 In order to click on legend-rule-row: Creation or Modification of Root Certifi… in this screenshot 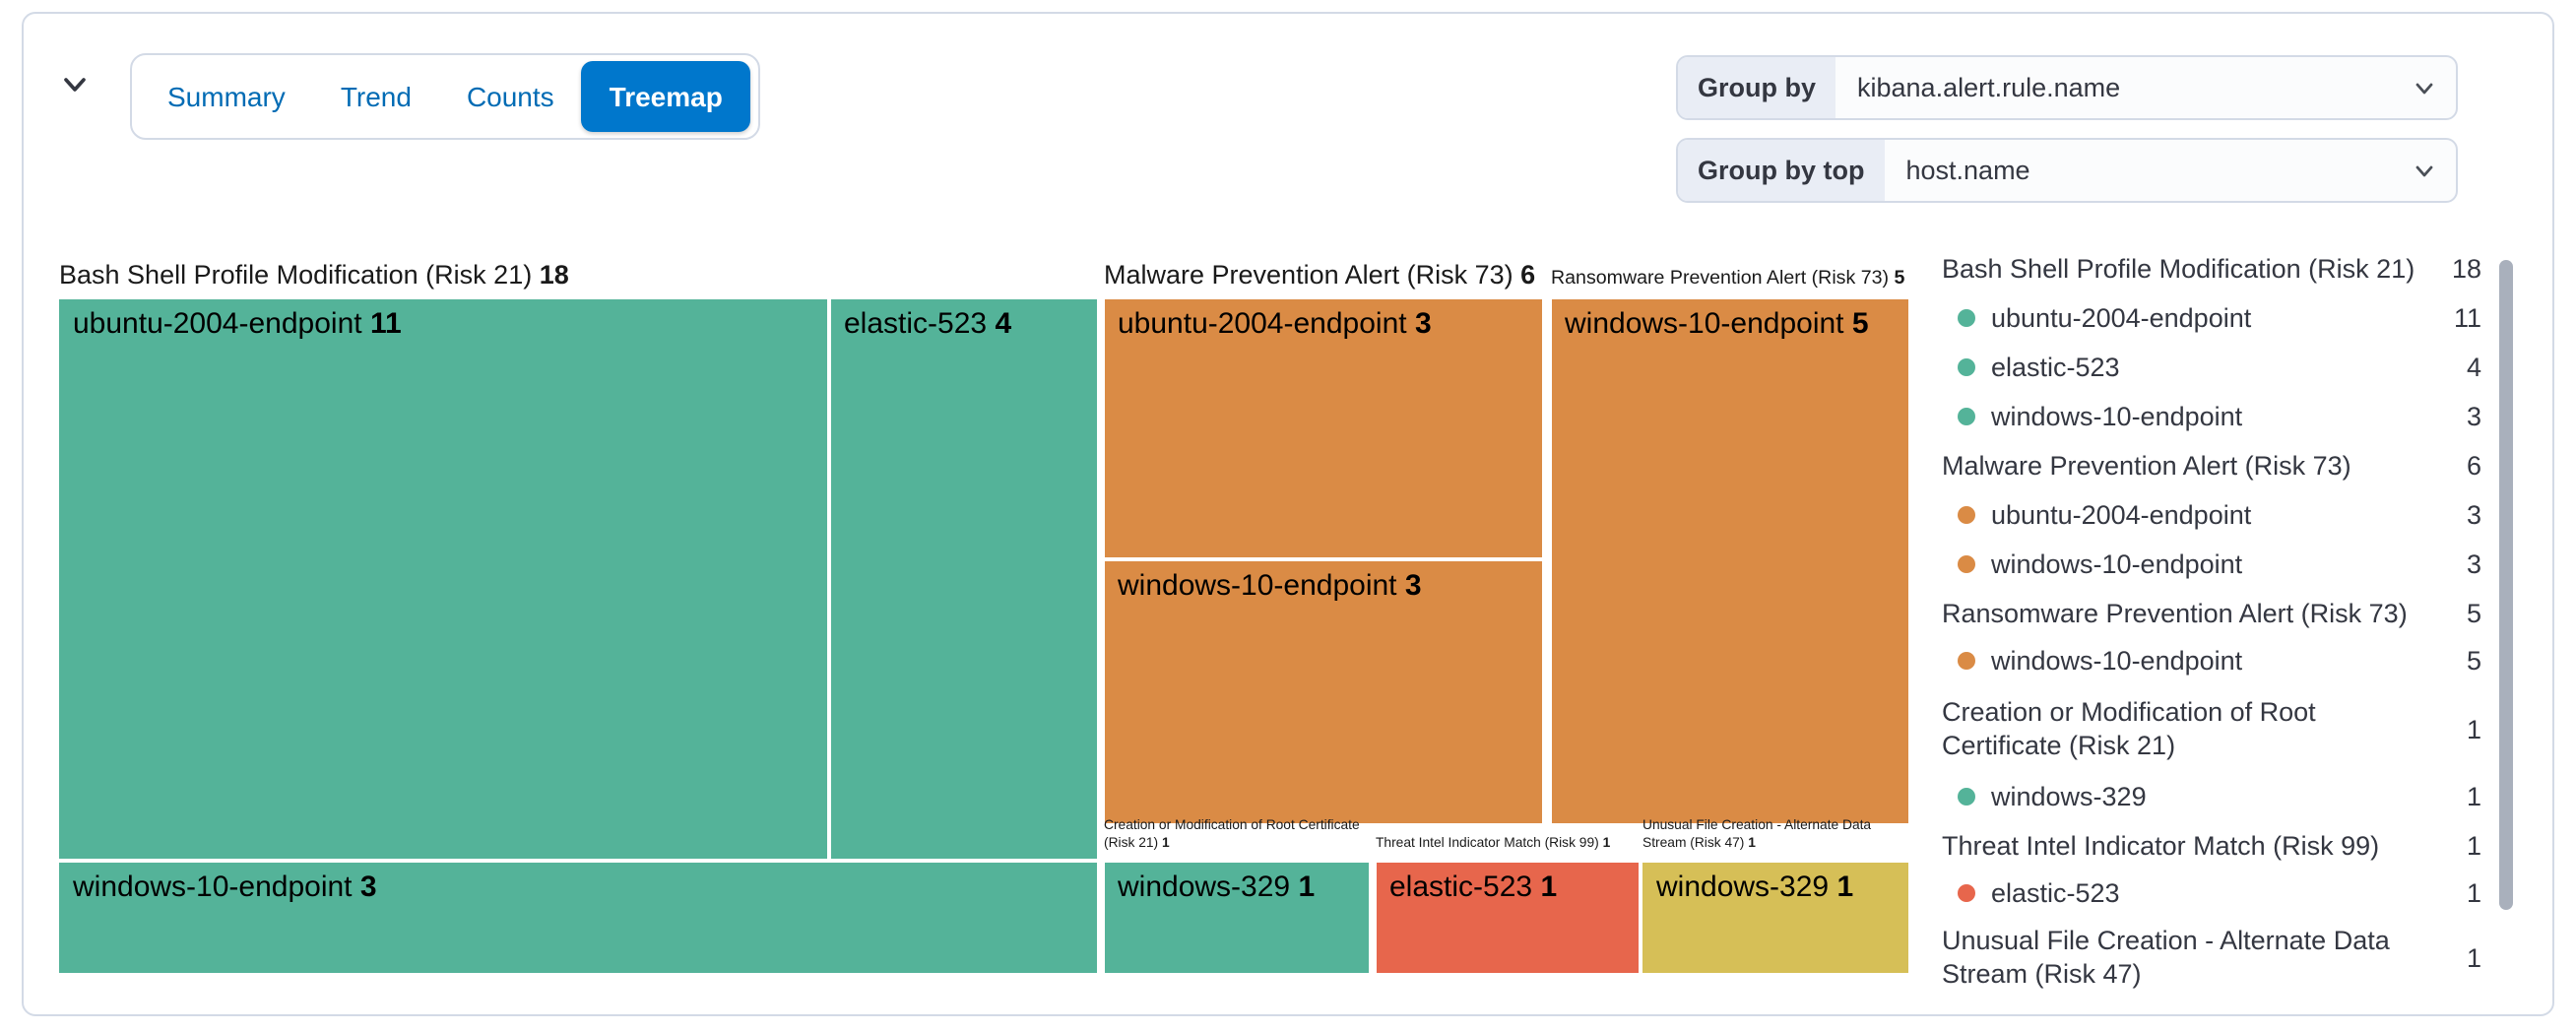, I will do `click(2211, 728)`.